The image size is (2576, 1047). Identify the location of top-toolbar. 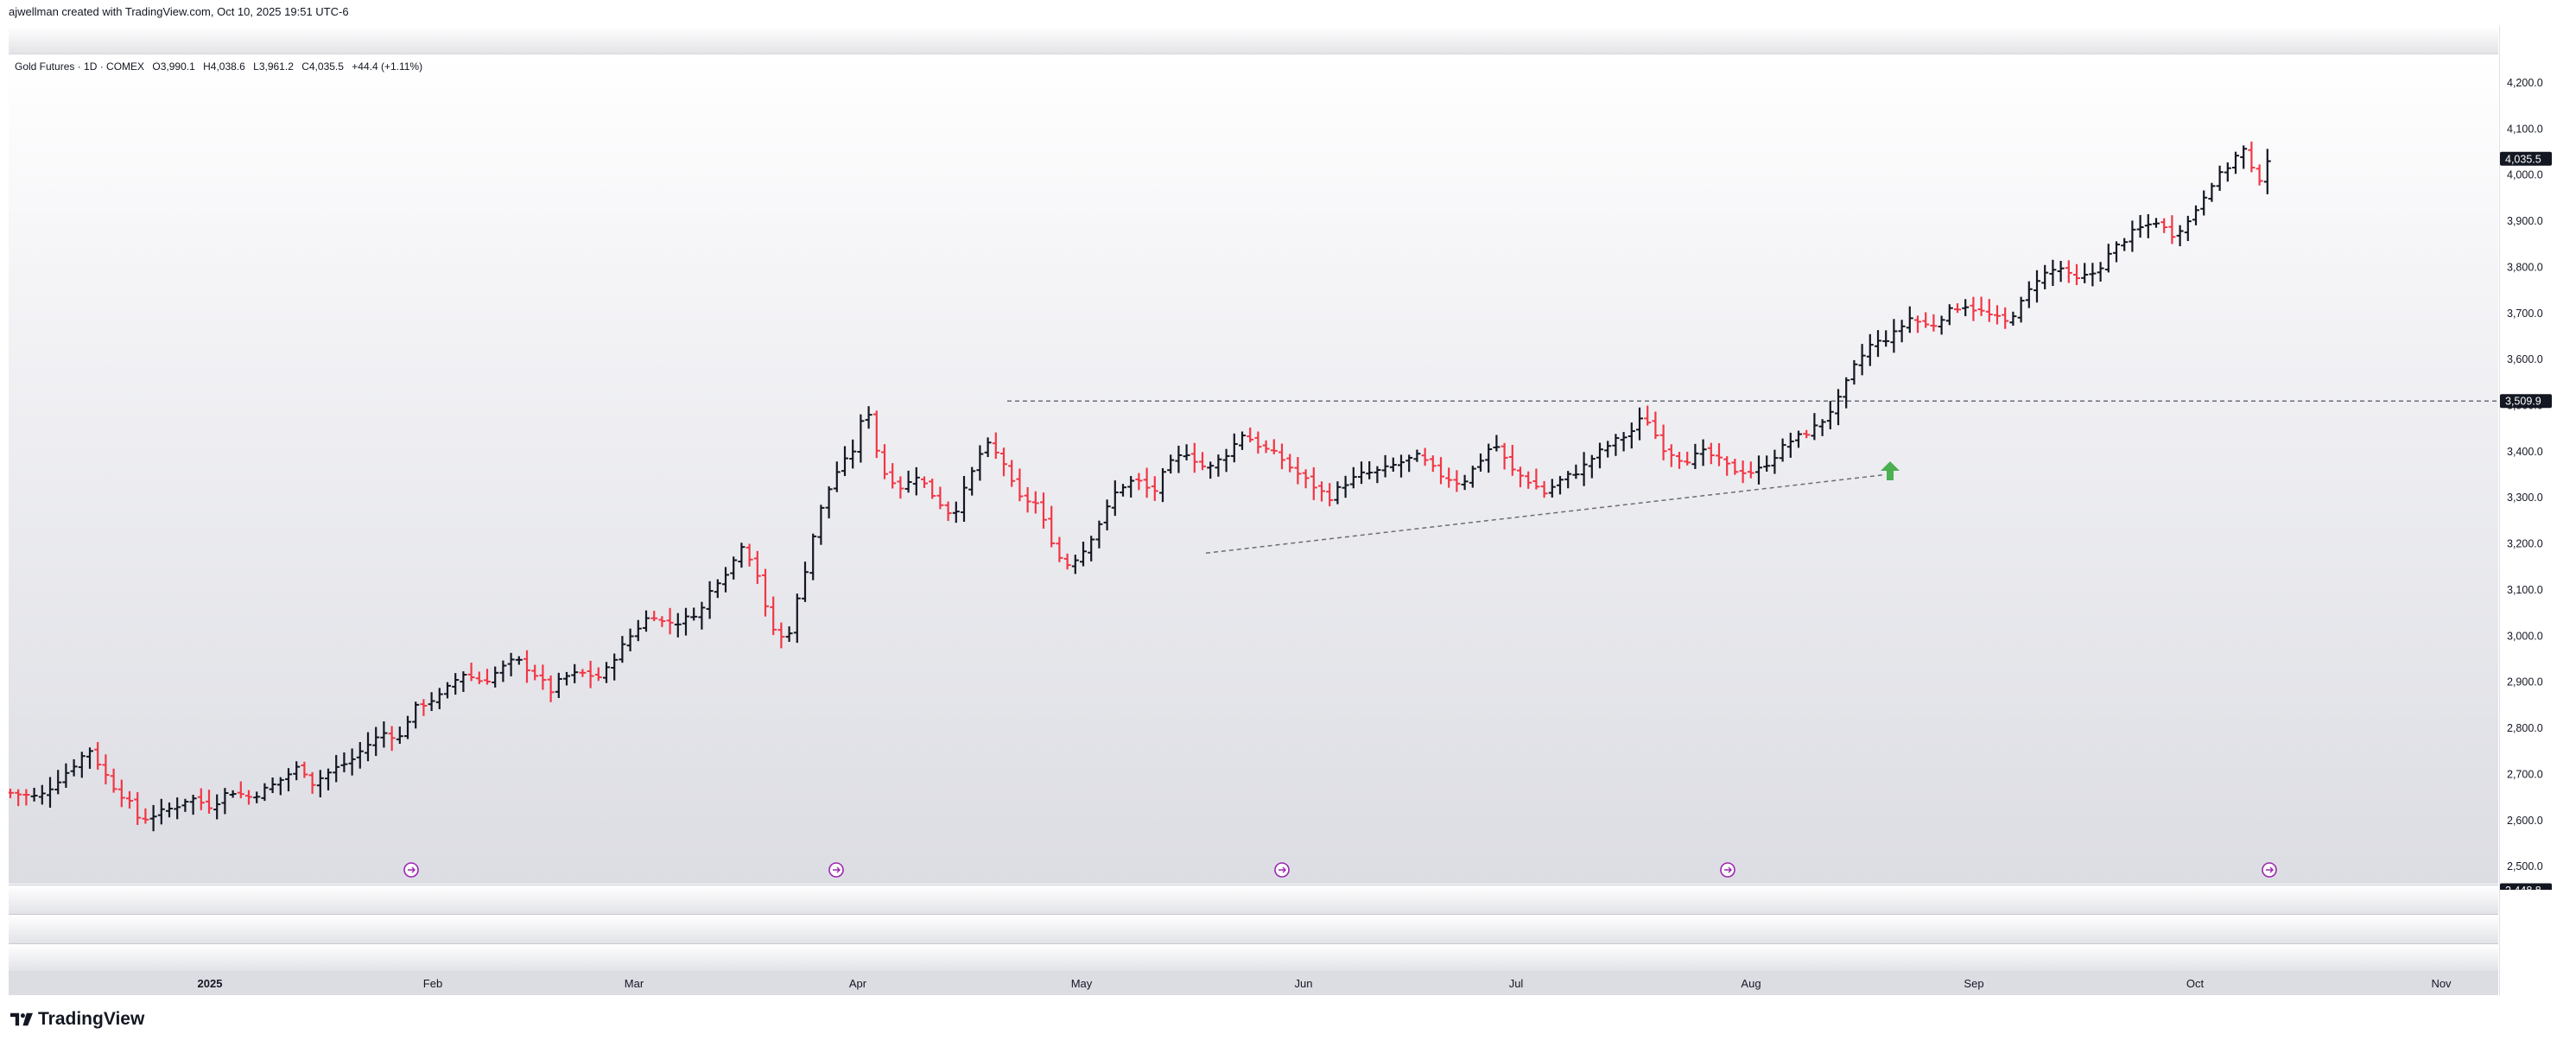
(1253, 40).